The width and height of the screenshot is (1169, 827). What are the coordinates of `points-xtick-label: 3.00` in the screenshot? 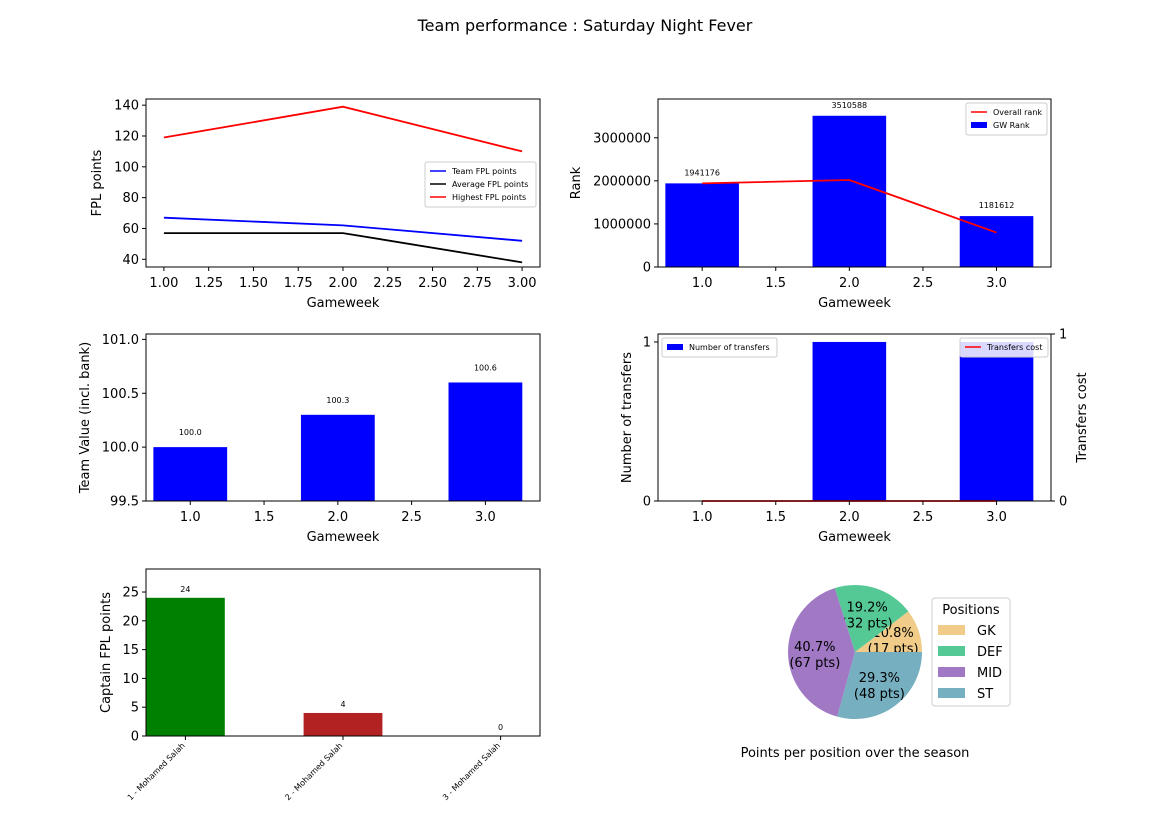 It's located at (522, 283).